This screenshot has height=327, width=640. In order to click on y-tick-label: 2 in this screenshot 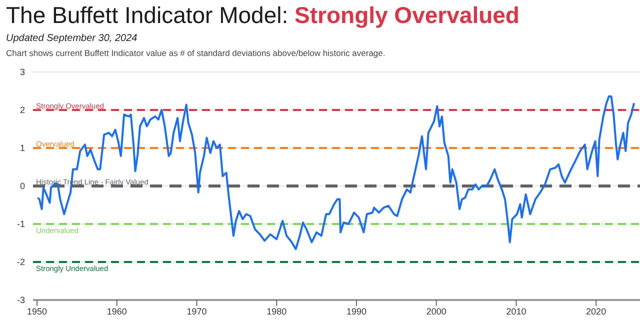, I will do `click(22, 110)`.